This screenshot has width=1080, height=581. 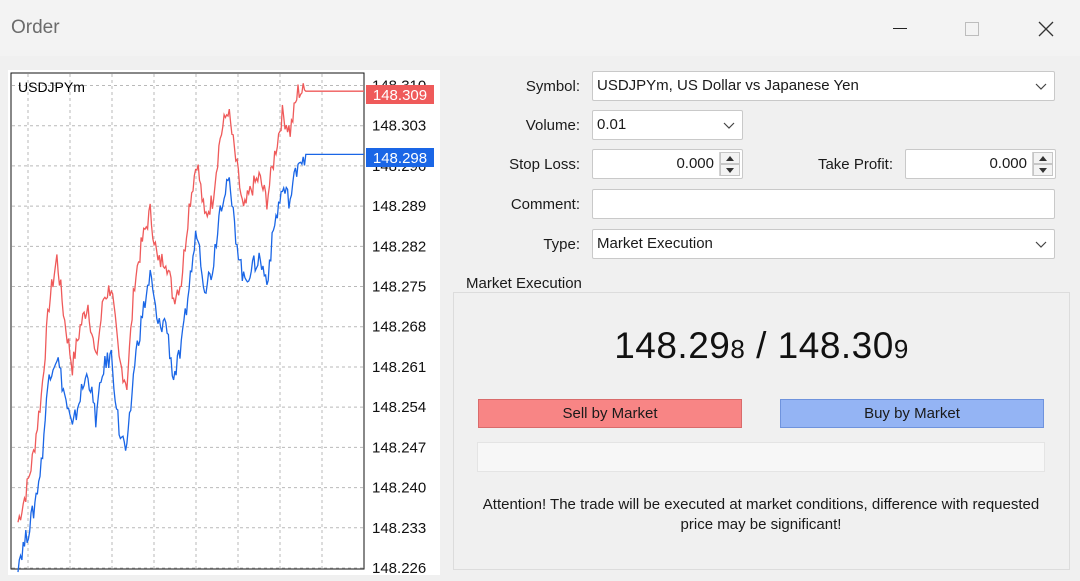 I want to click on ask-price-main: 148.30, so click(x=835, y=345).